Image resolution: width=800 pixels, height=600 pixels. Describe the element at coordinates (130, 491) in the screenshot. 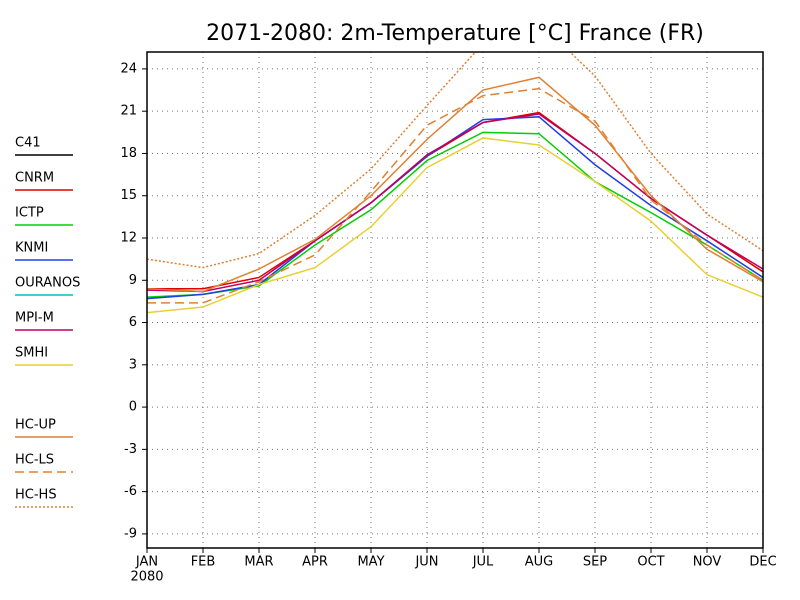

I see `y-tick-label: -6` at that location.